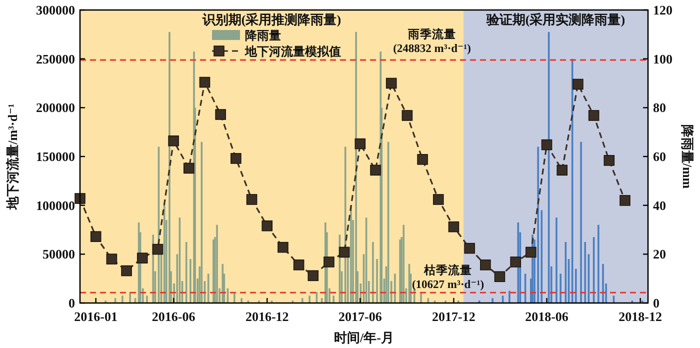  Describe the element at coordinates (656, 303) in the screenshot. I see `y2-tick-label: 0` at that location.